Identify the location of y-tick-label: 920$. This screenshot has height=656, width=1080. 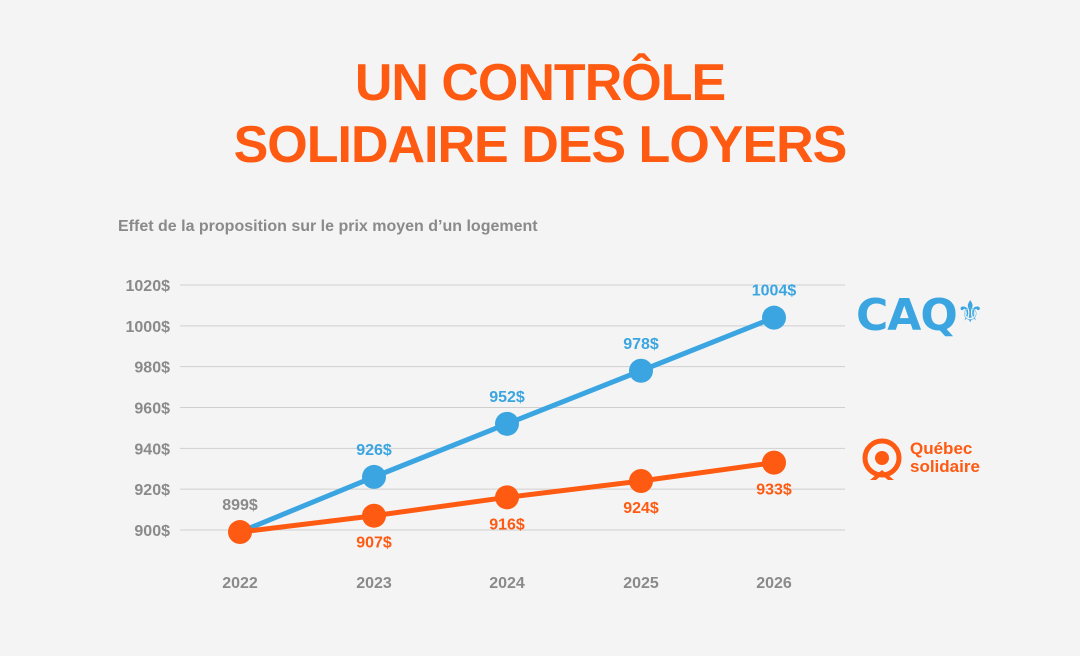
(152, 490).